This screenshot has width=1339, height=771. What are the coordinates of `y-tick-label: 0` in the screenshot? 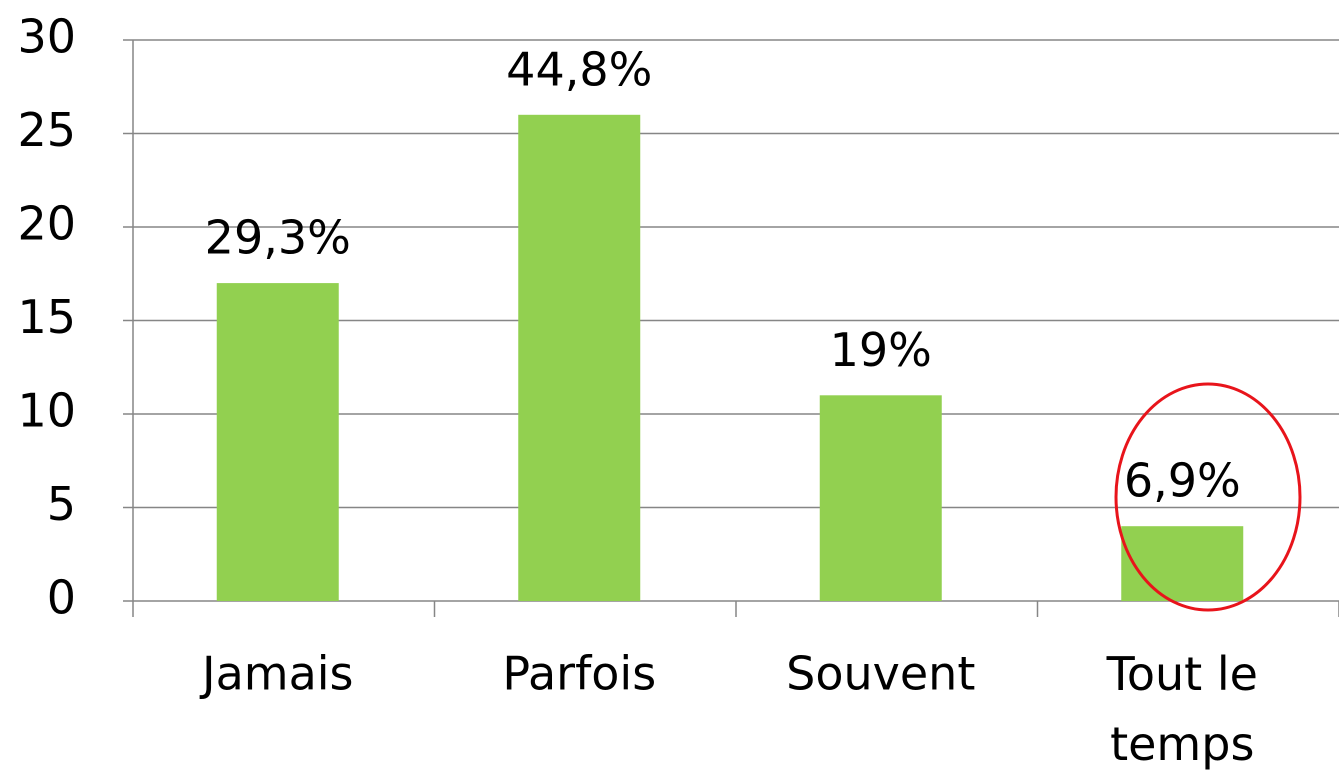 It's located at (61, 598).